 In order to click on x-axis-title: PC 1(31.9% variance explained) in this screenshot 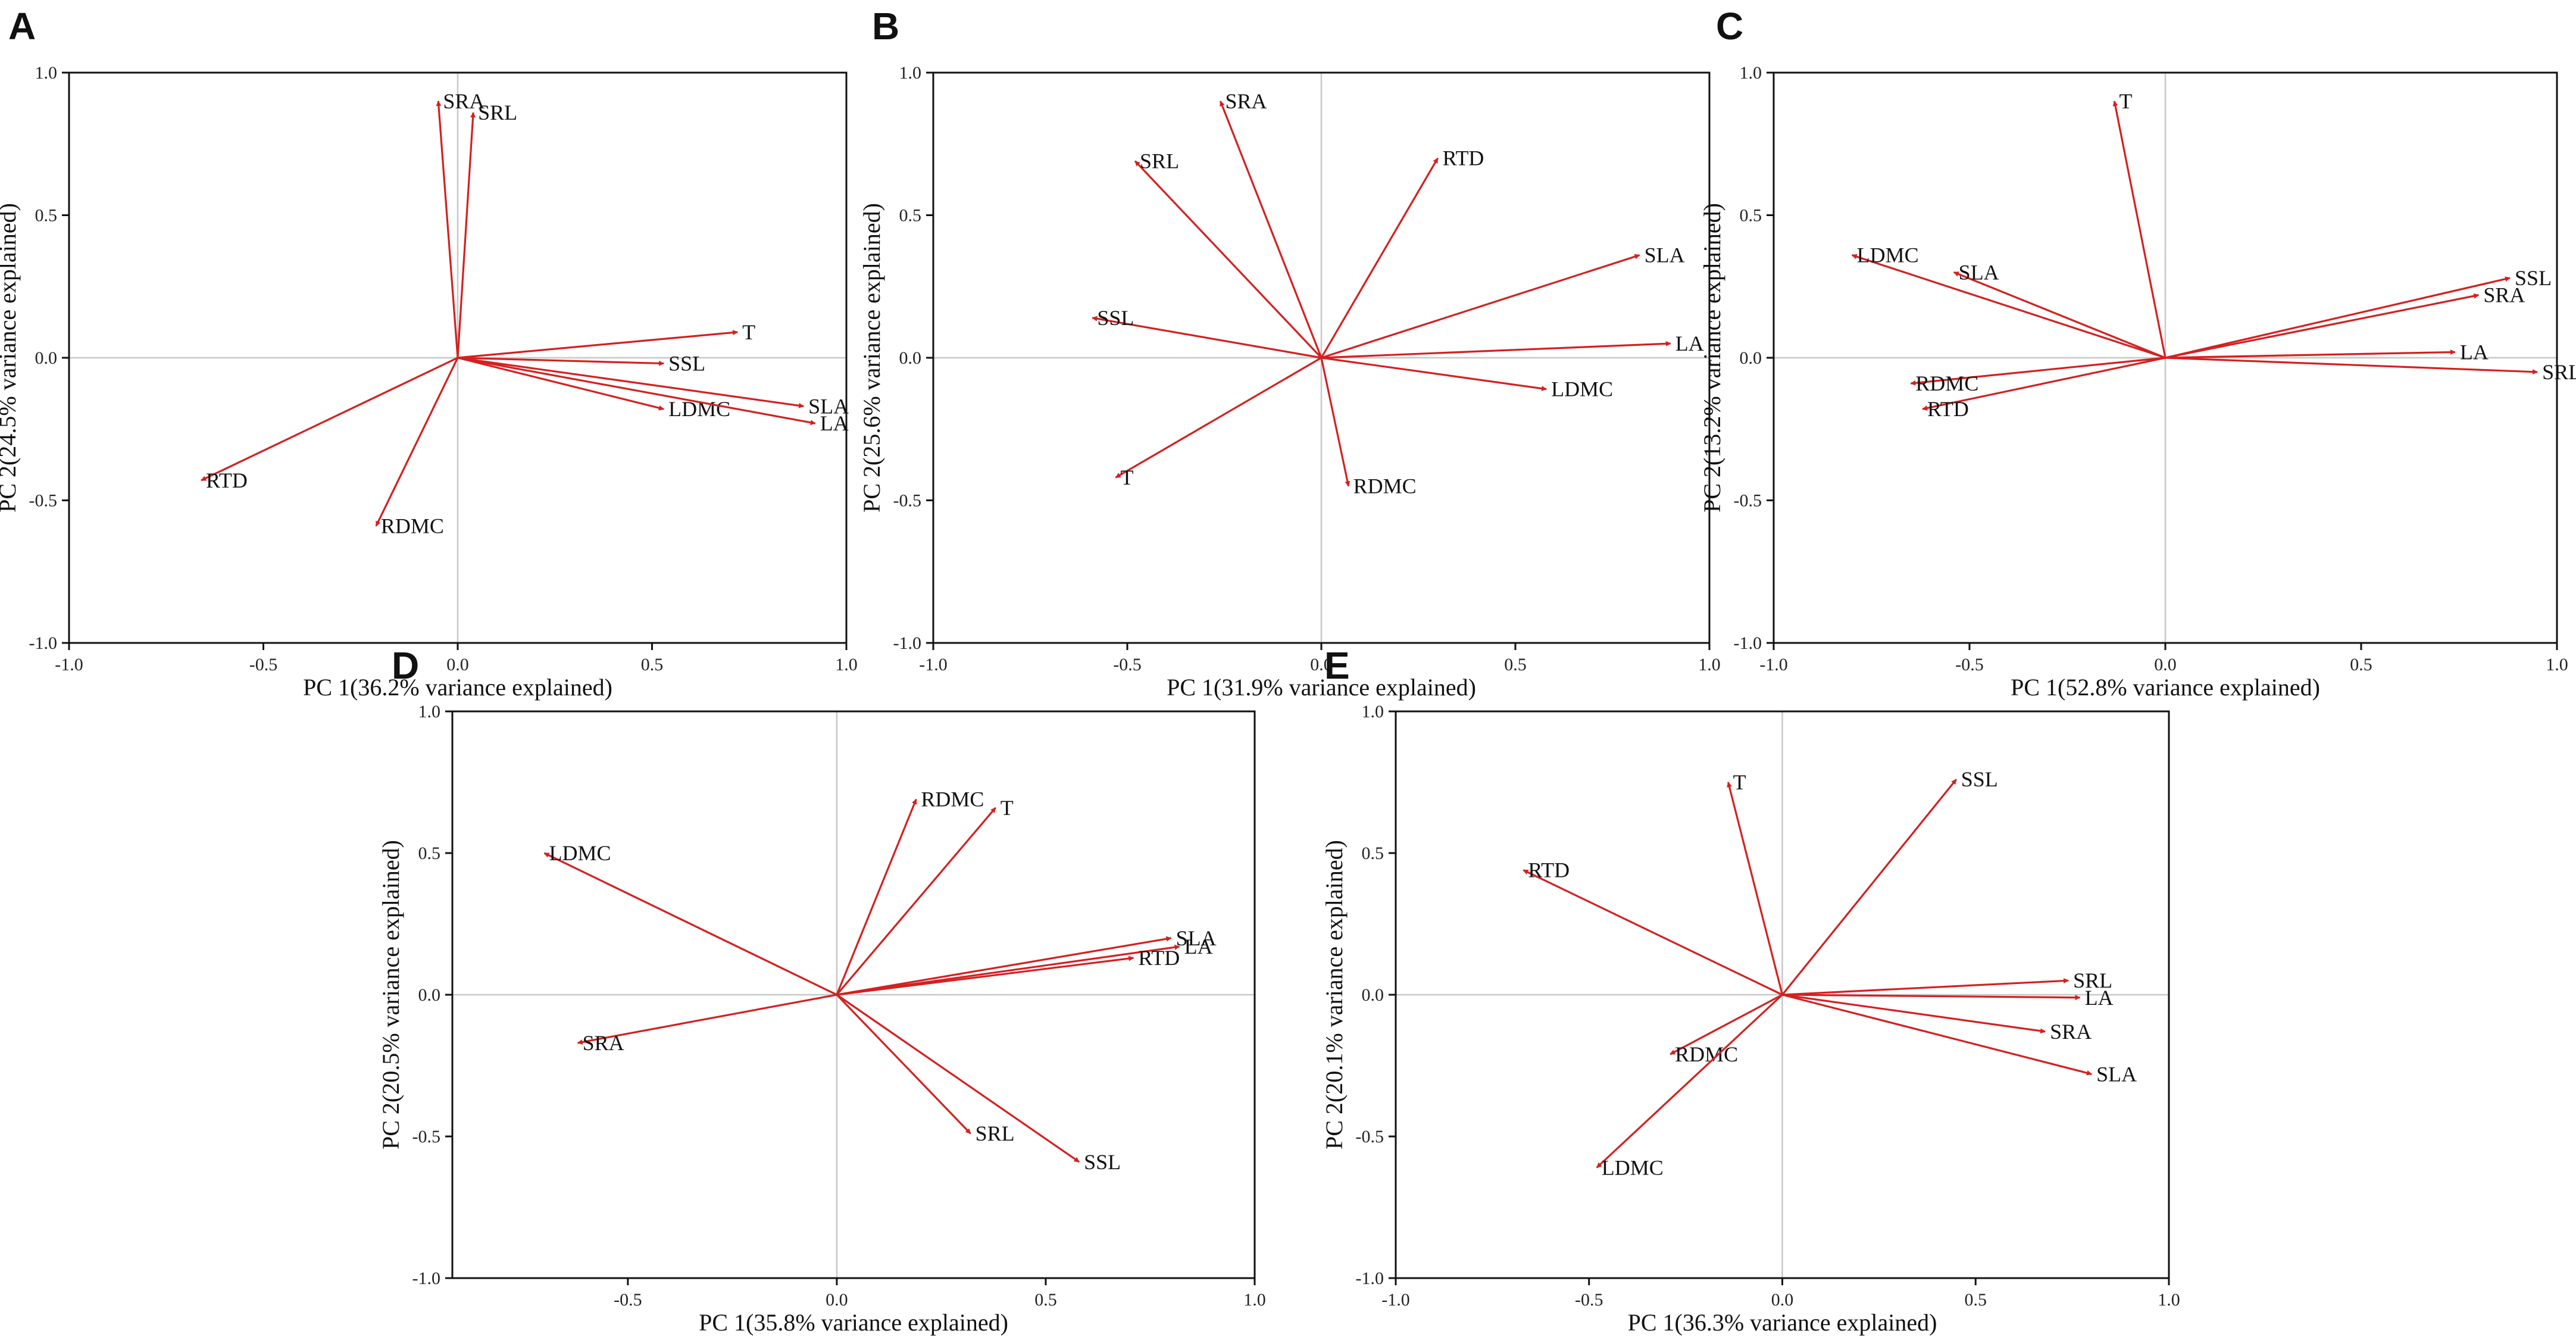, I will do `click(1321, 687)`.